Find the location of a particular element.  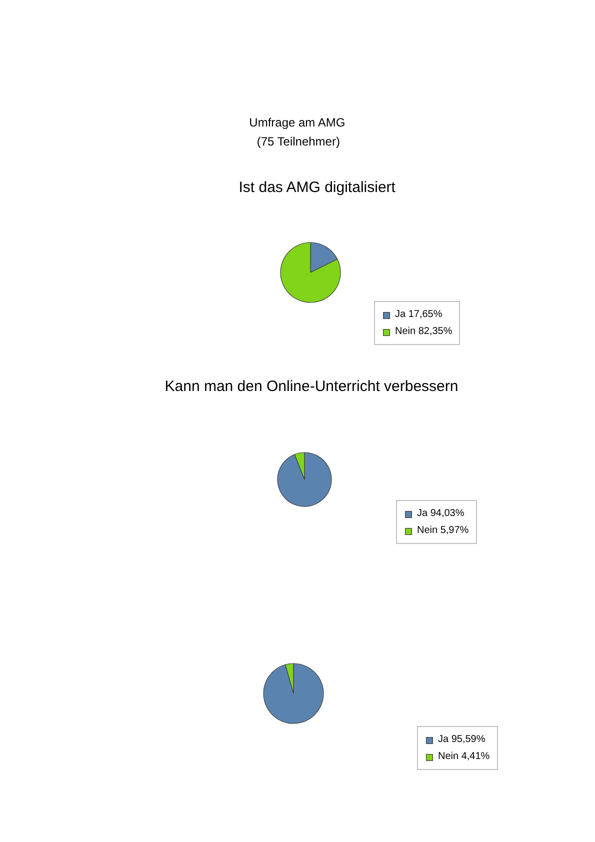

legend-label: Ja 17,65% is located at coordinates (418, 314).